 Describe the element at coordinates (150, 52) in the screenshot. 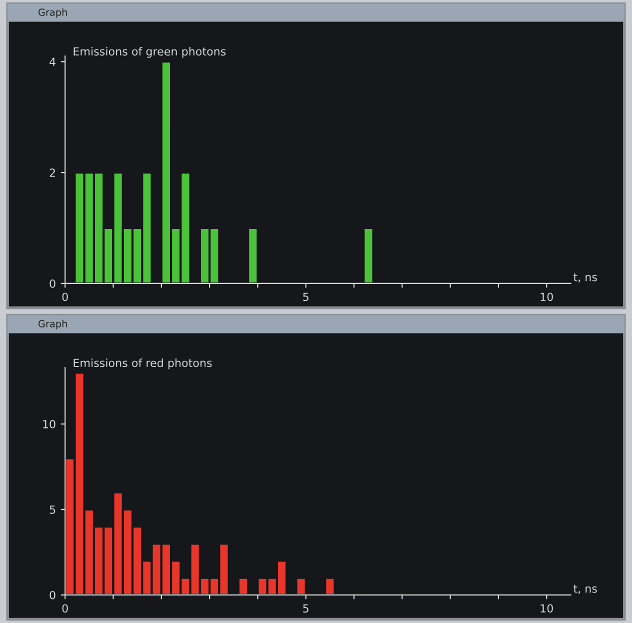

I see `chart-title: Emissions of green photons` at that location.